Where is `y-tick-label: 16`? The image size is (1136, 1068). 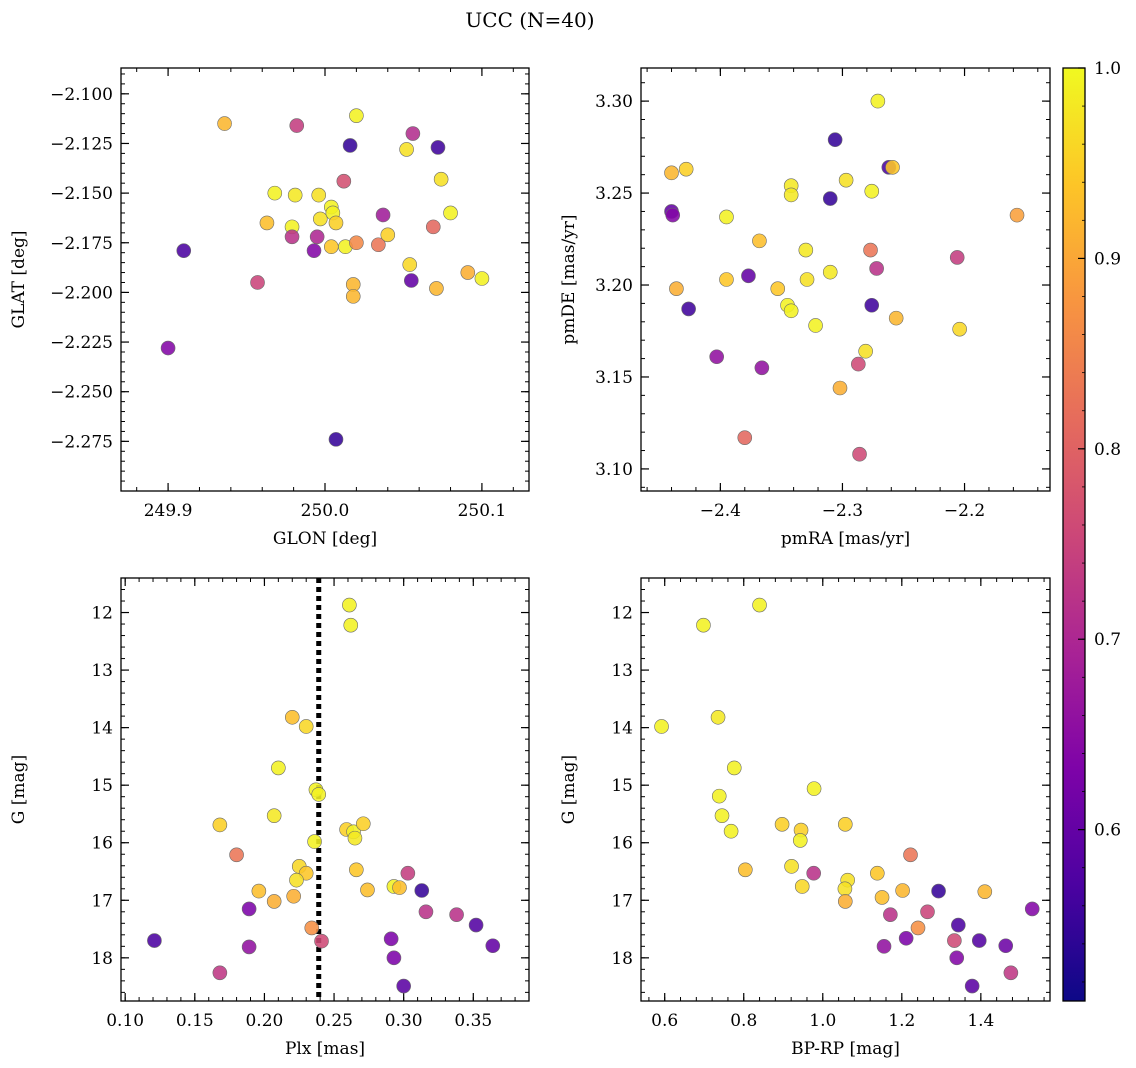 y-tick-label: 16 is located at coordinates (102, 844).